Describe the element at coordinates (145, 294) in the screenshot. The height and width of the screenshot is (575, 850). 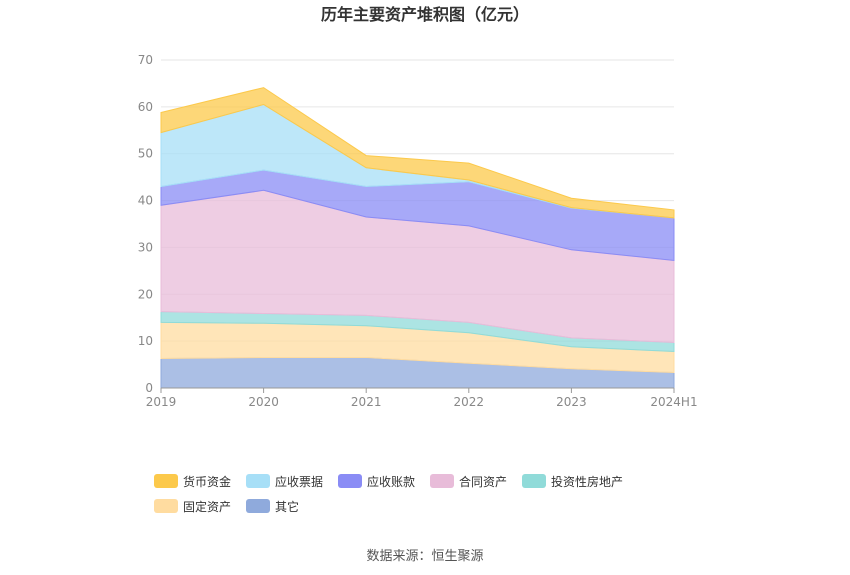
I see `y-tick-label: 20` at that location.